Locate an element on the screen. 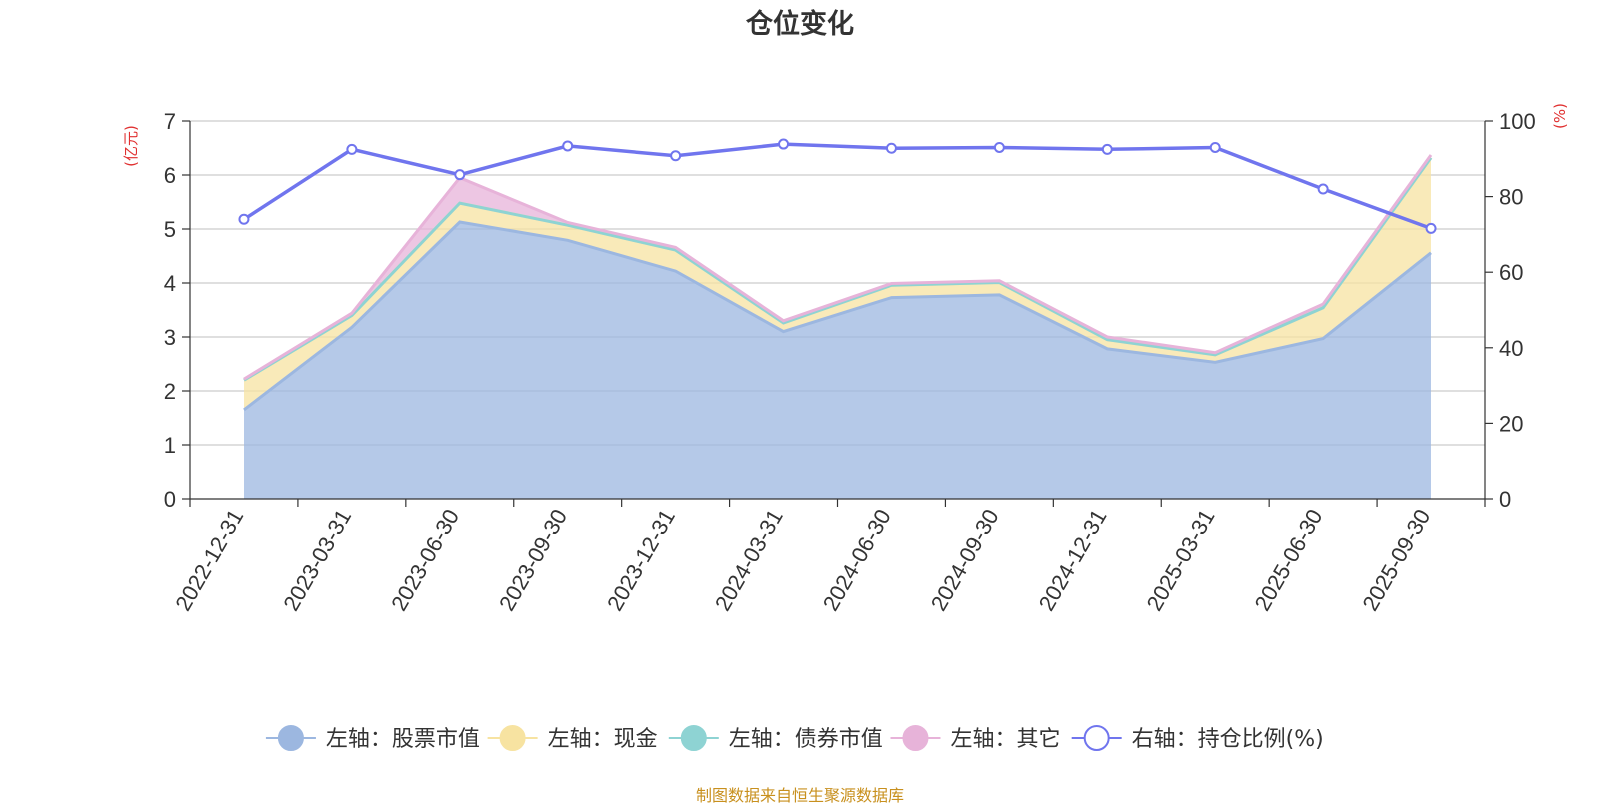 The height and width of the screenshot is (806, 1600). left-tick-label: 7 is located at coordinates (170, 121).